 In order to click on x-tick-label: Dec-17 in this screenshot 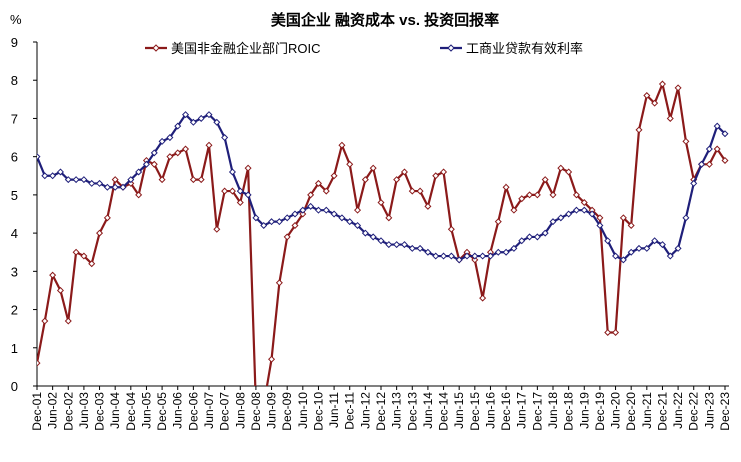, I will do `click(537, 411)`.